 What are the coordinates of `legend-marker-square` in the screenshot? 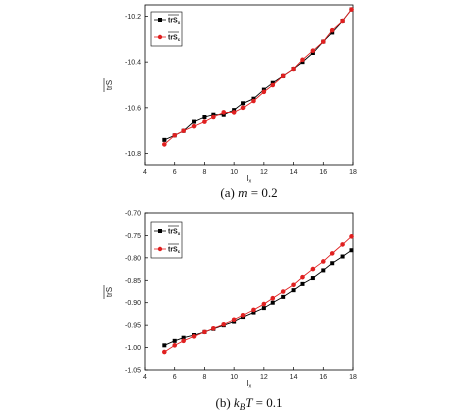 It's located at (160, 231).